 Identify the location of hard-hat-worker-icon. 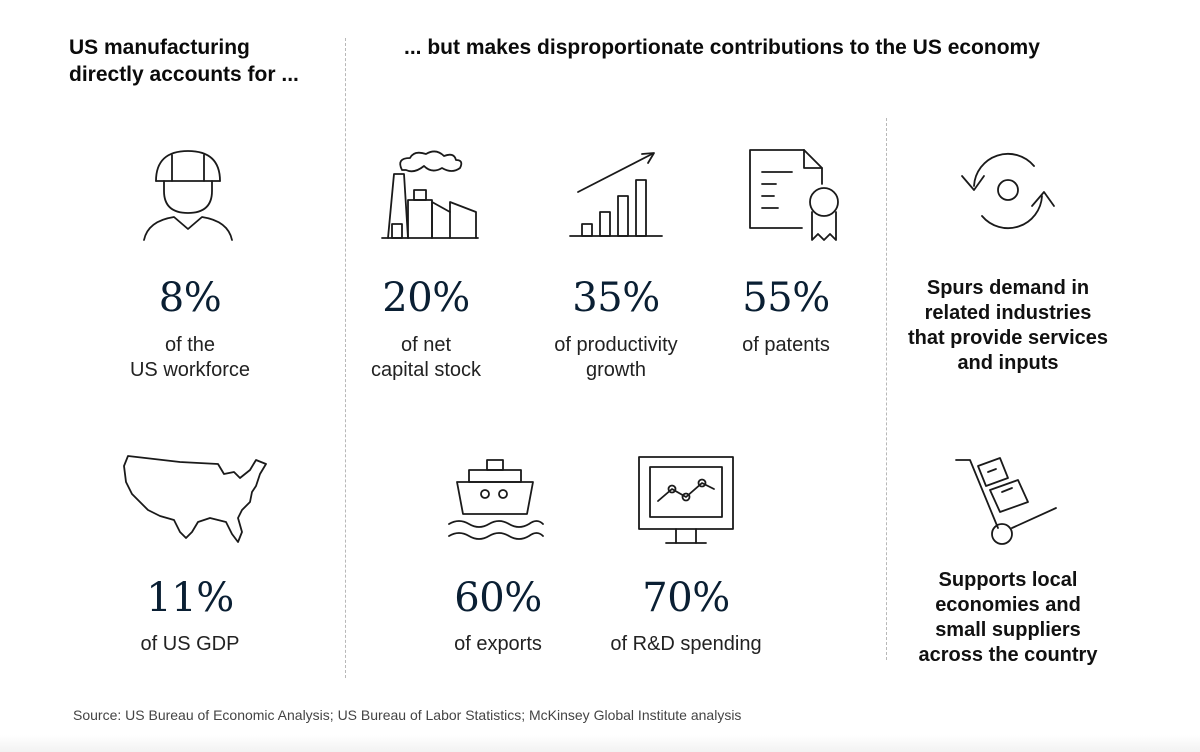
(188, 195).